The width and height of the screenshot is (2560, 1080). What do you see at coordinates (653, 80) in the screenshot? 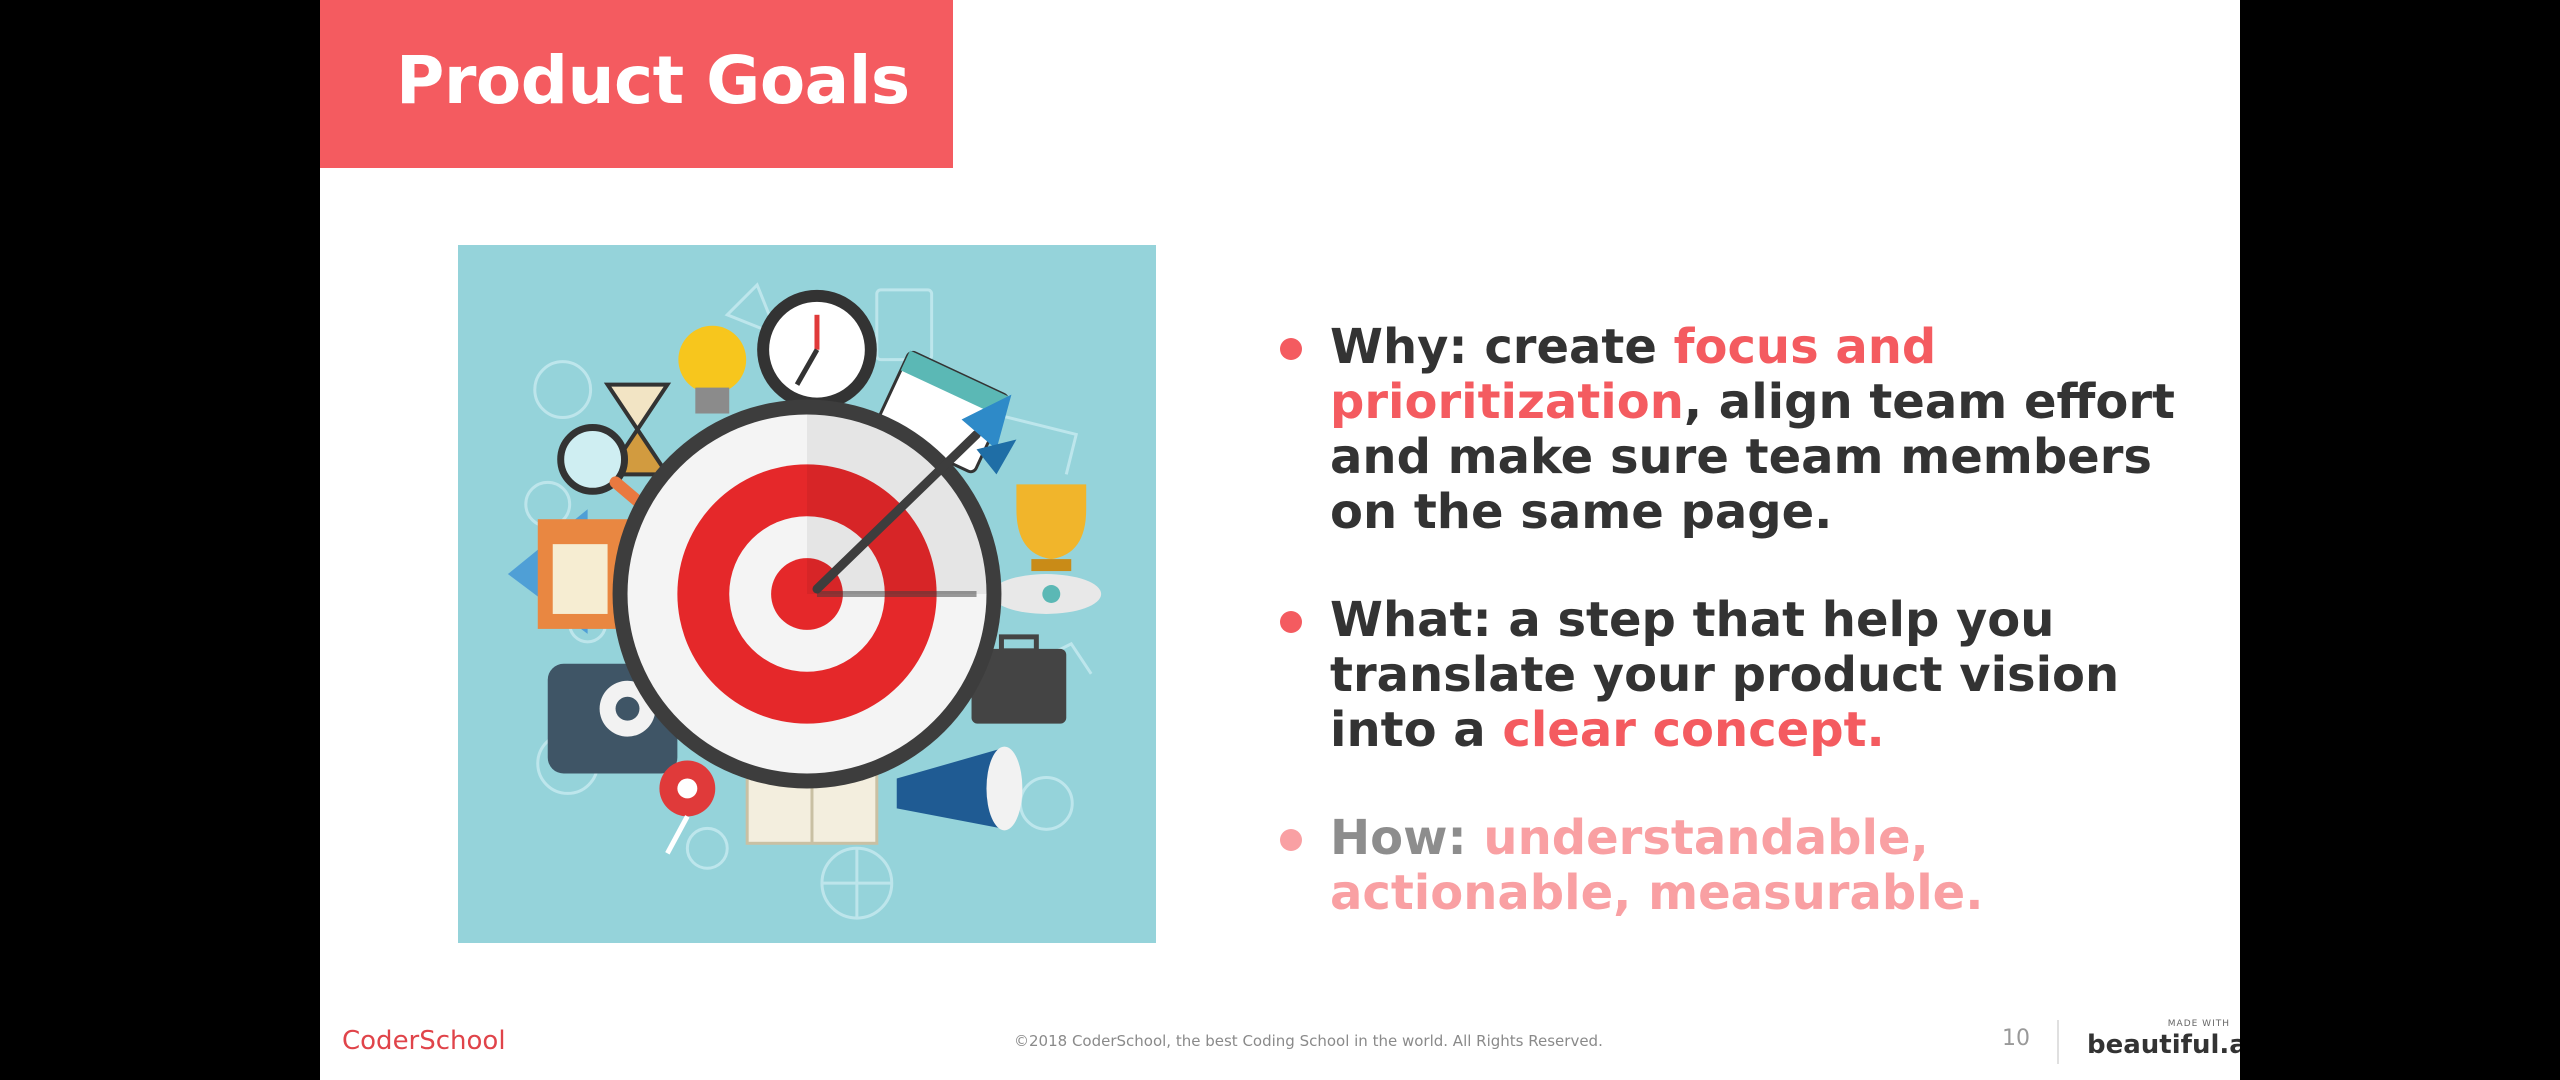
I see `slide-title: Product Goals` at bounding box center [653, 80].